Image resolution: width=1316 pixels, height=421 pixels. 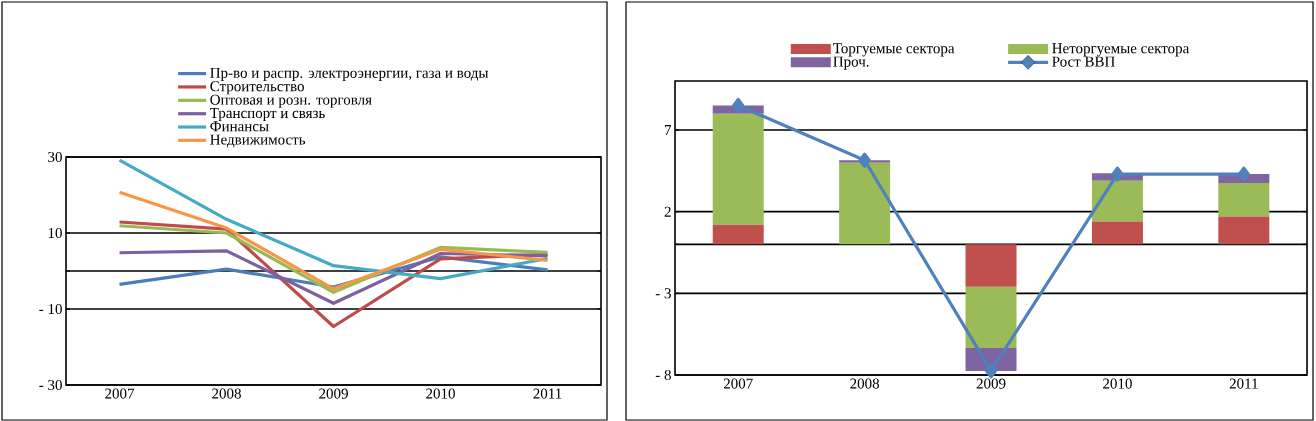 What do you see at coordinates (1121, 50) in the screenshot?
I see `legend-label: Неторгуемые сектора` at bounding box center [1121, 50].